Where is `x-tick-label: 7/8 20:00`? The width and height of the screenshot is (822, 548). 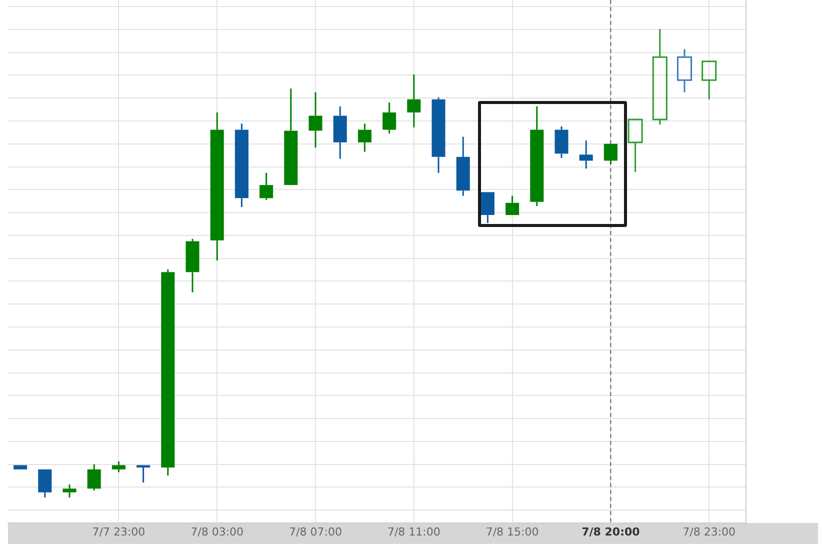 x-tick-label: 7/8 20:00 is located at coordinates (611, 531).